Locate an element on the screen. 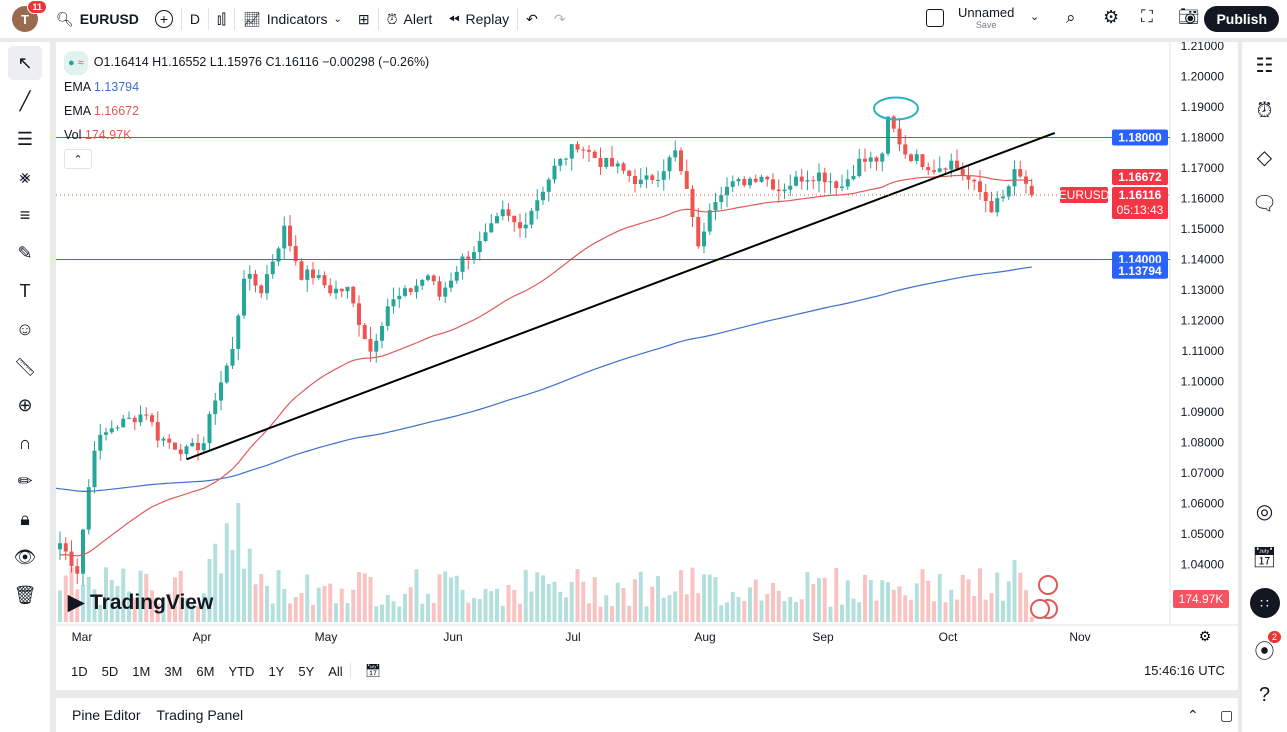 The width and height of the screenshot is (1287, 732). lock-icon: 🔒︎ is located at coordinates (25, 518).